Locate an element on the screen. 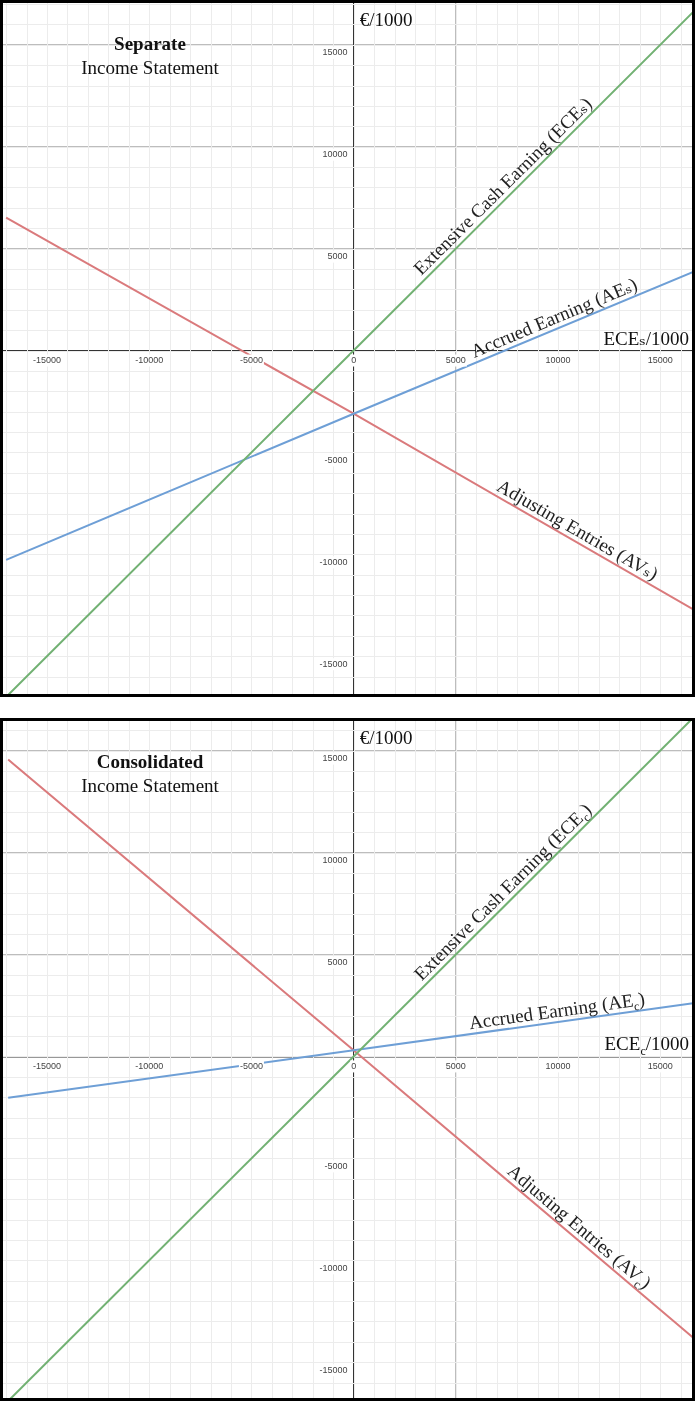 Image resolution: width=695 pixels, height=1401 pixels. text: Accrued Earning (AEc) is located at coordinates (557, 1011).